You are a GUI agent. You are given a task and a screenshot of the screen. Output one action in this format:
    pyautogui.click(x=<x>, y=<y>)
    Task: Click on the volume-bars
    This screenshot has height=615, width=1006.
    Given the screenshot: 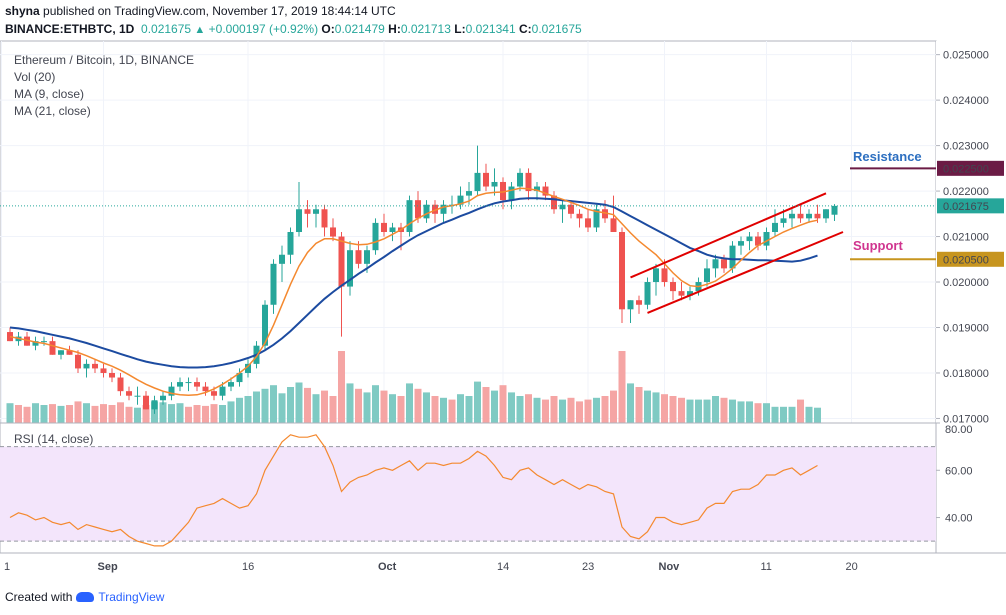 What is the action you would take?
    pyautogui.click(x=413, y=387)
    